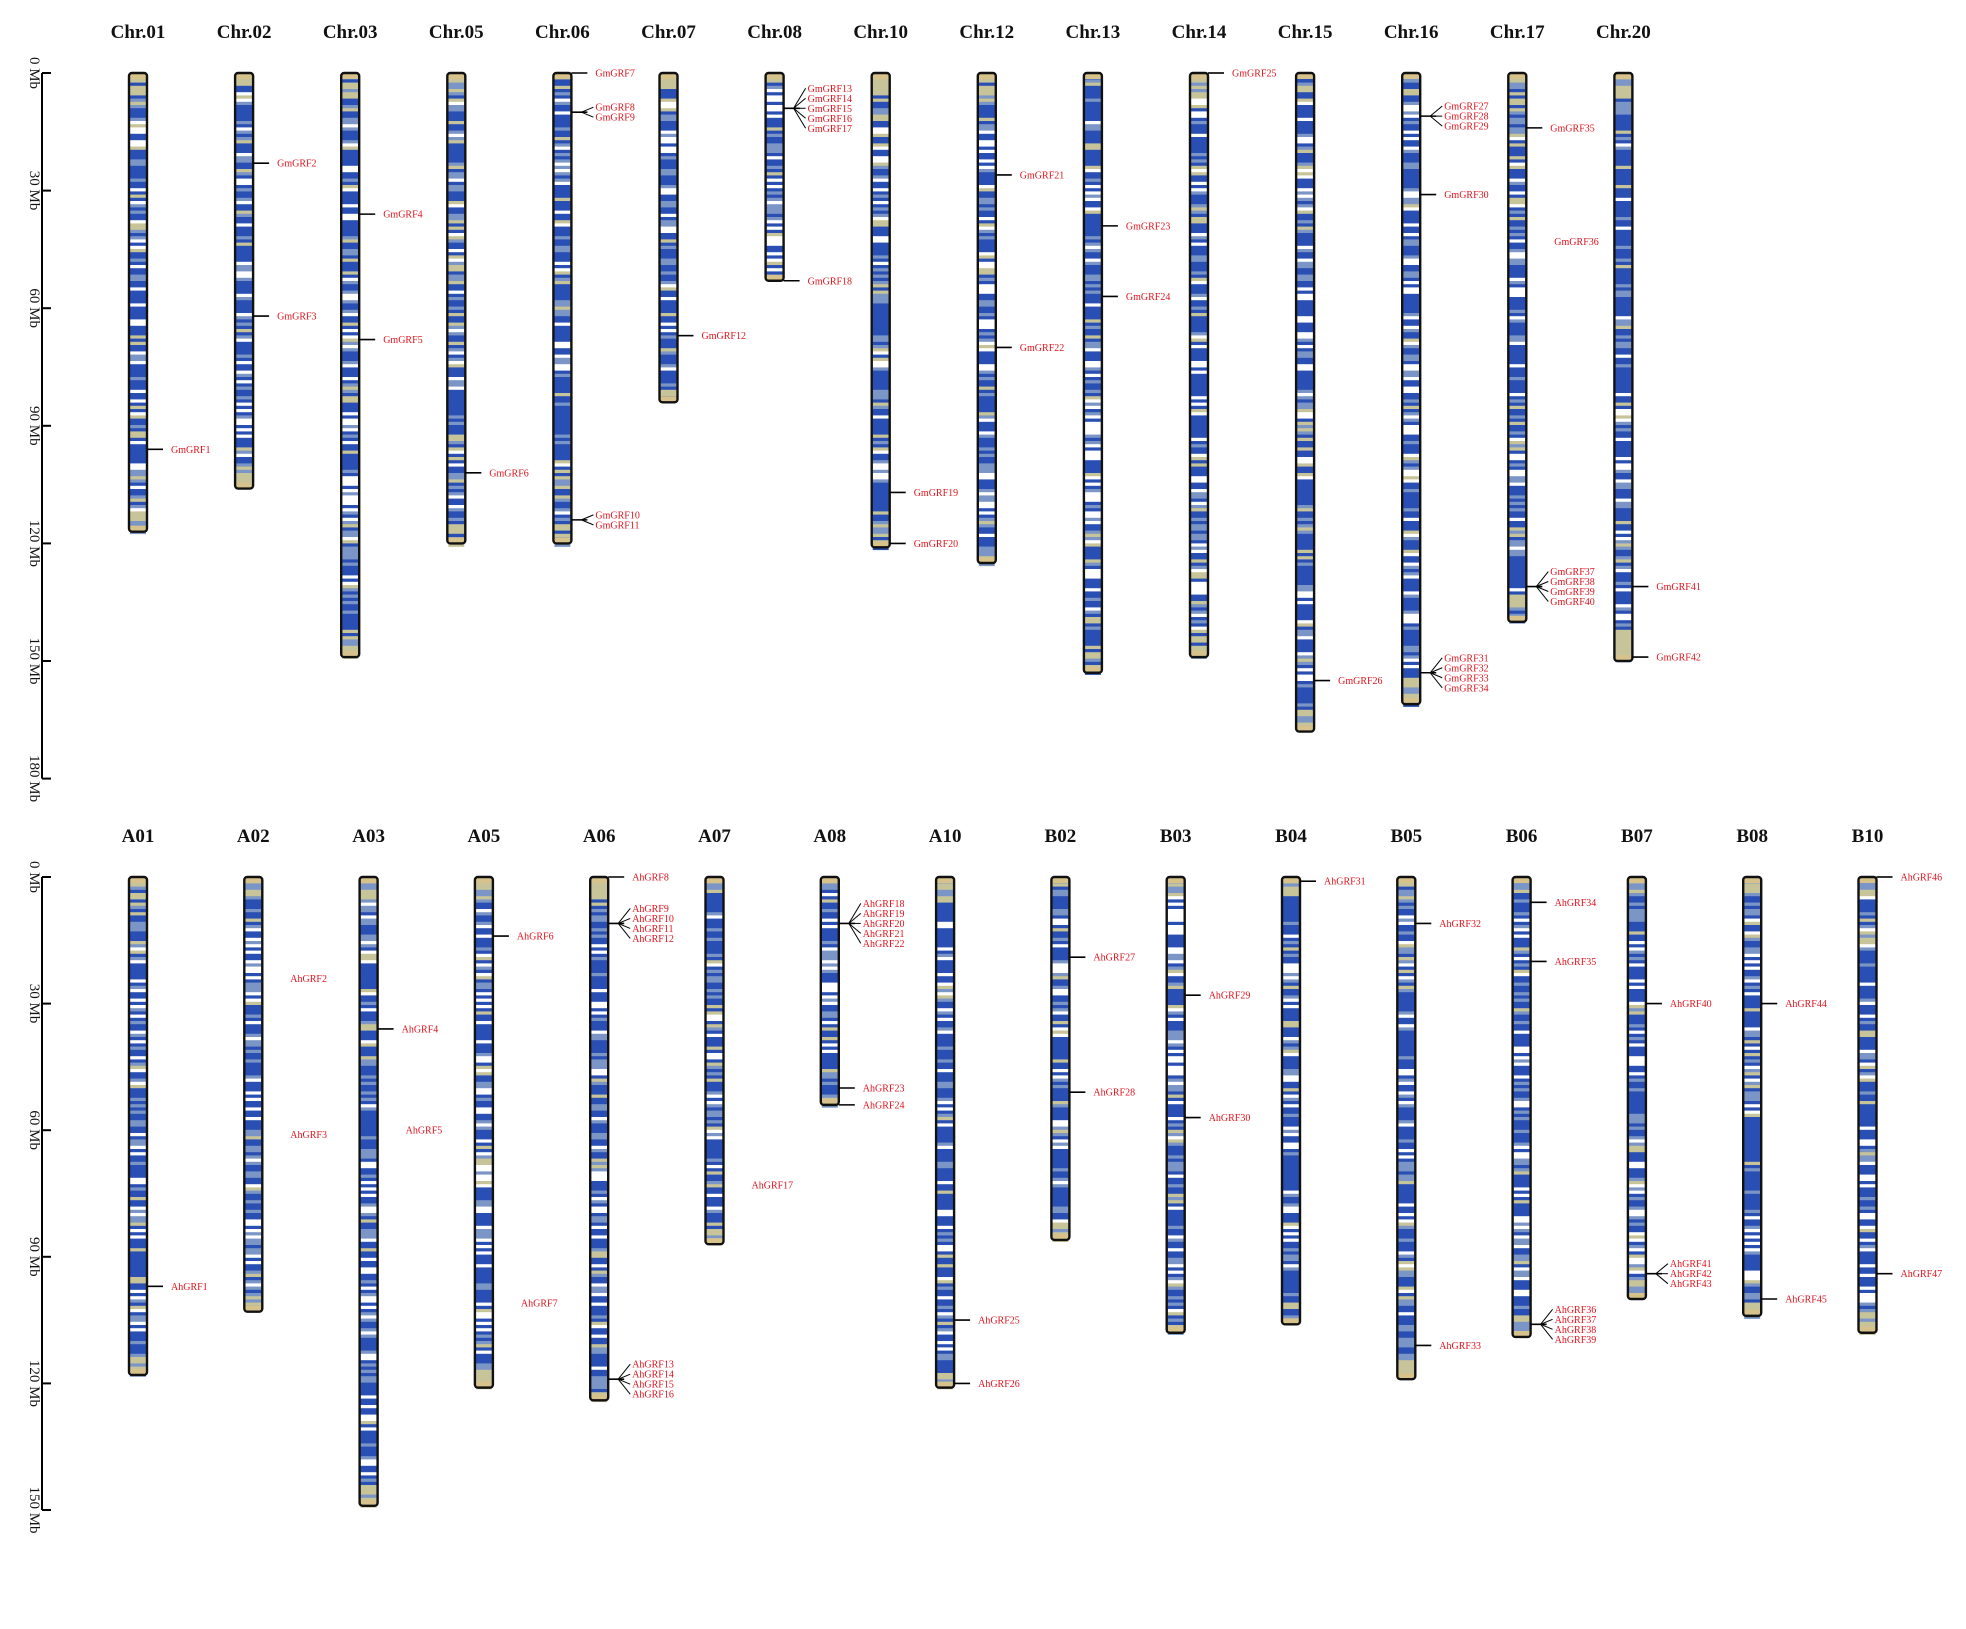 The height and width of the screenshot is (1629, 1966). Describe the element at coordinates (34, 426) in the screenshot. I see `scale-tick-label: 90 Mb` at that location.